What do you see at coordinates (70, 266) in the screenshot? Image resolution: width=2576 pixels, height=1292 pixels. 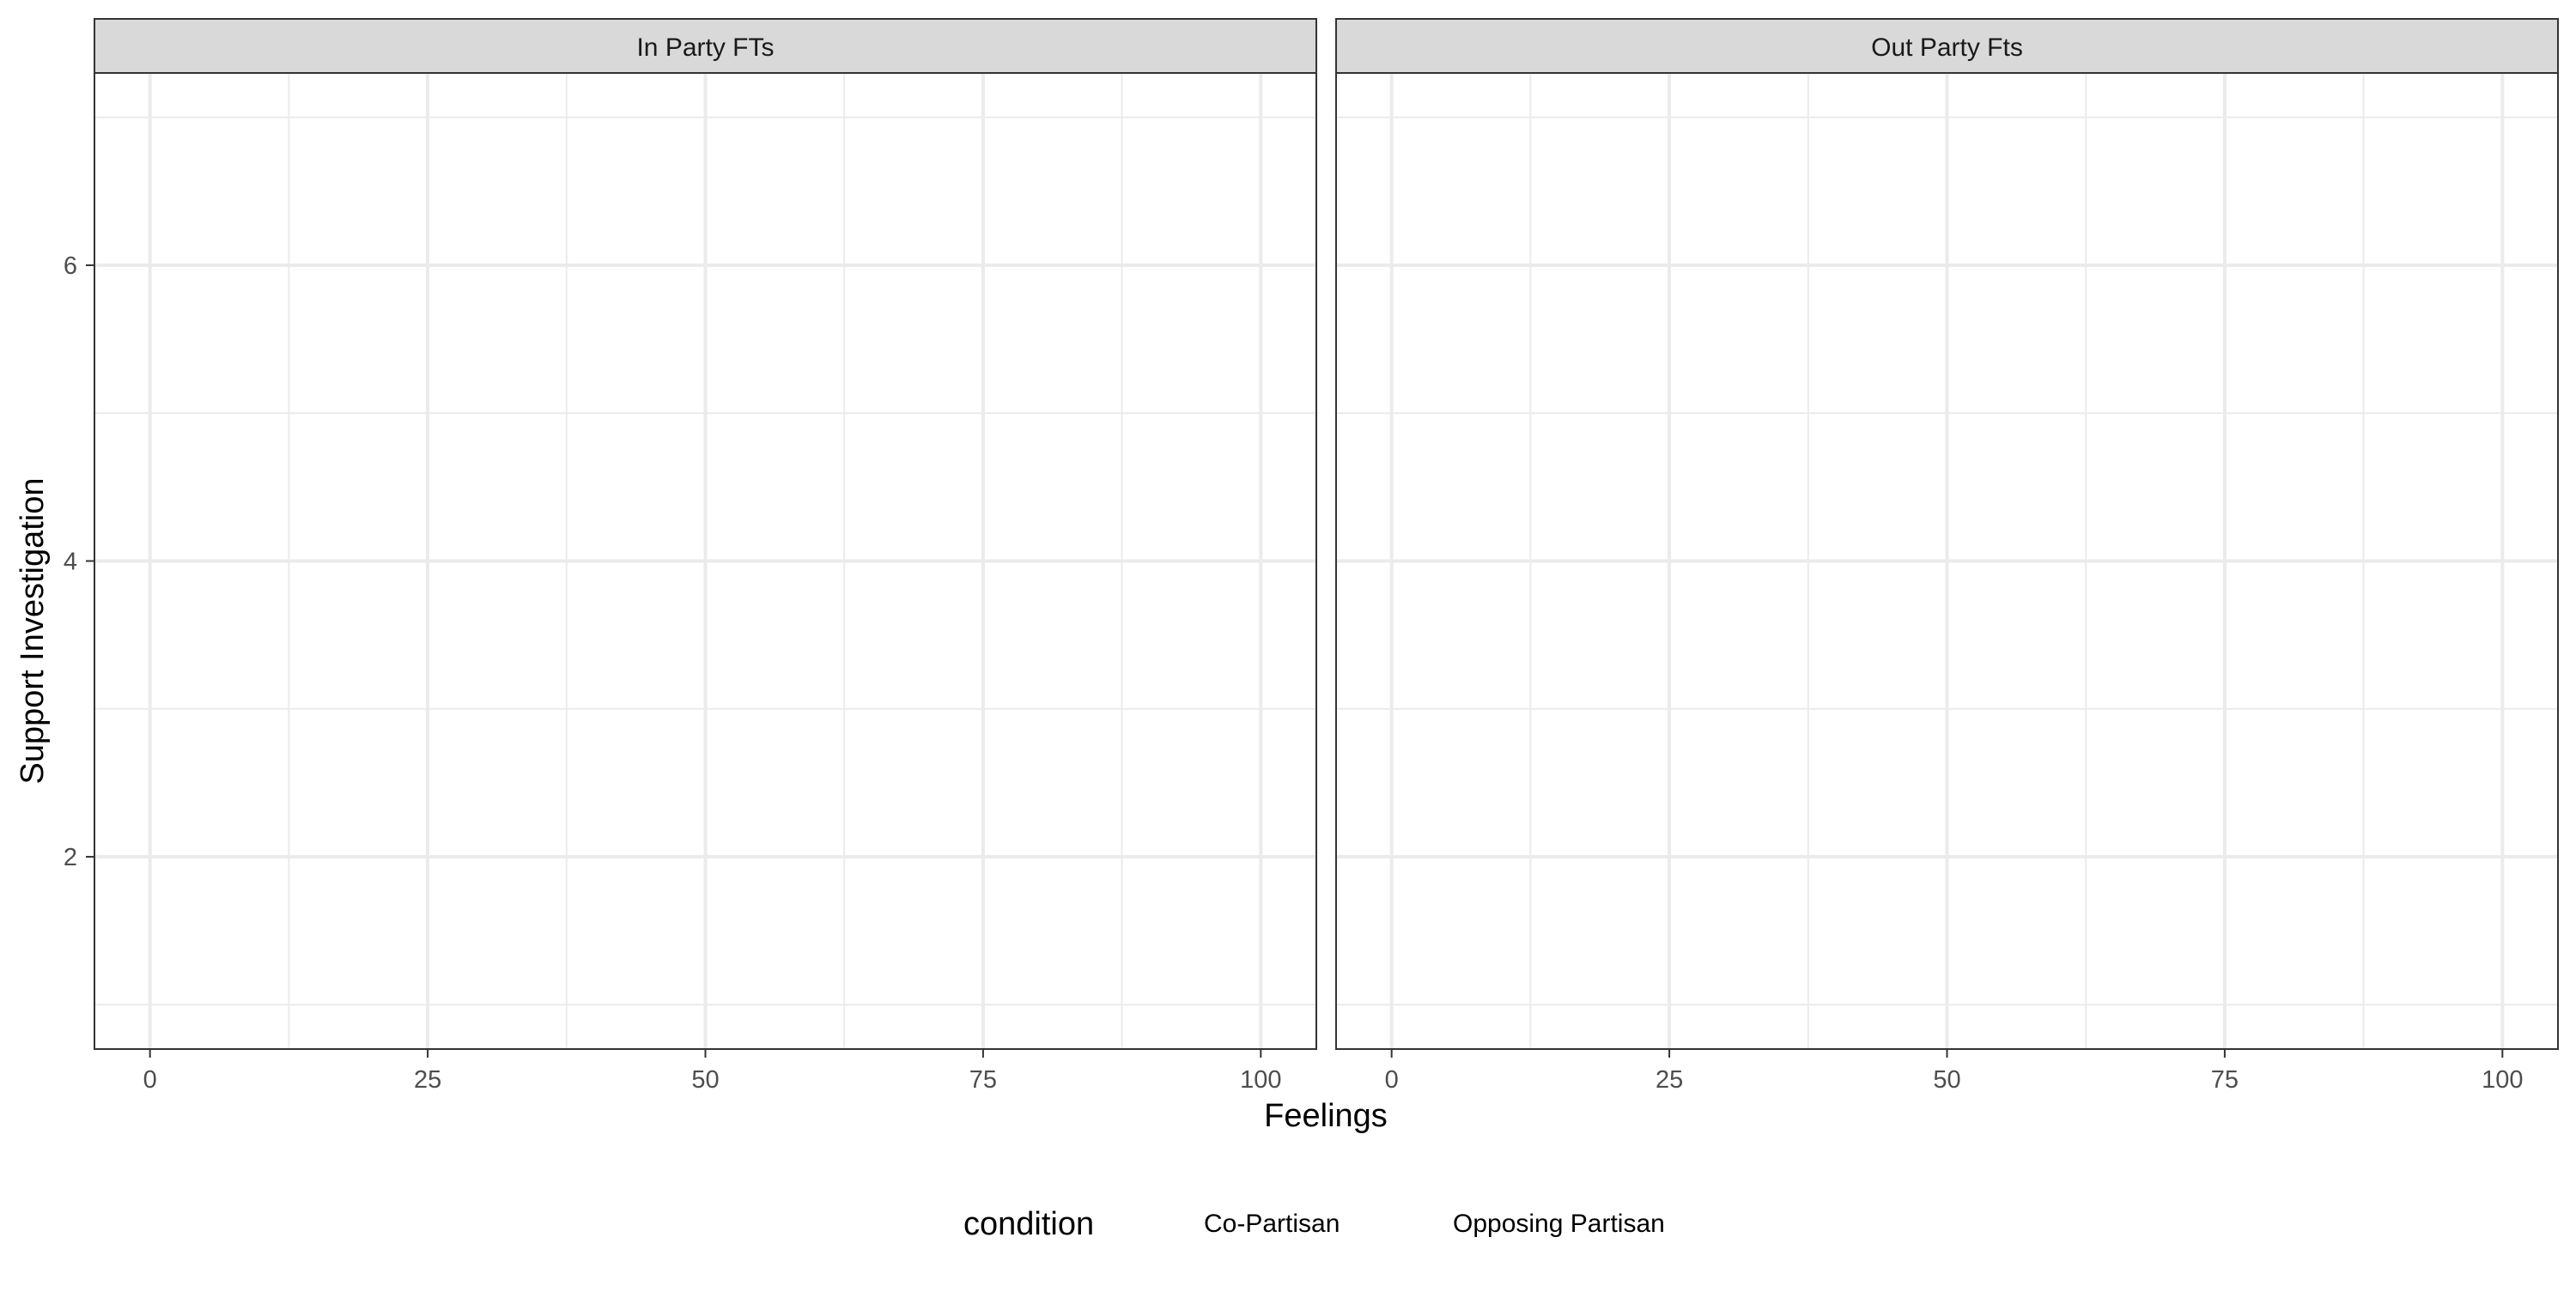 I see `y-tick-label: 6` at bounding box center [70, 266].